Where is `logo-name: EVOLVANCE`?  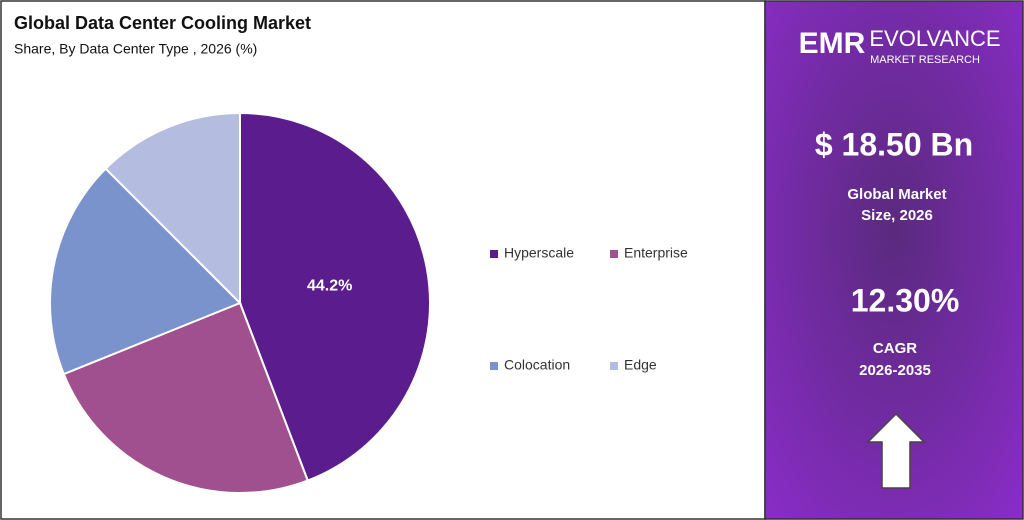
logo-name: EVOLVANCE is located at coordinates (934, 38).